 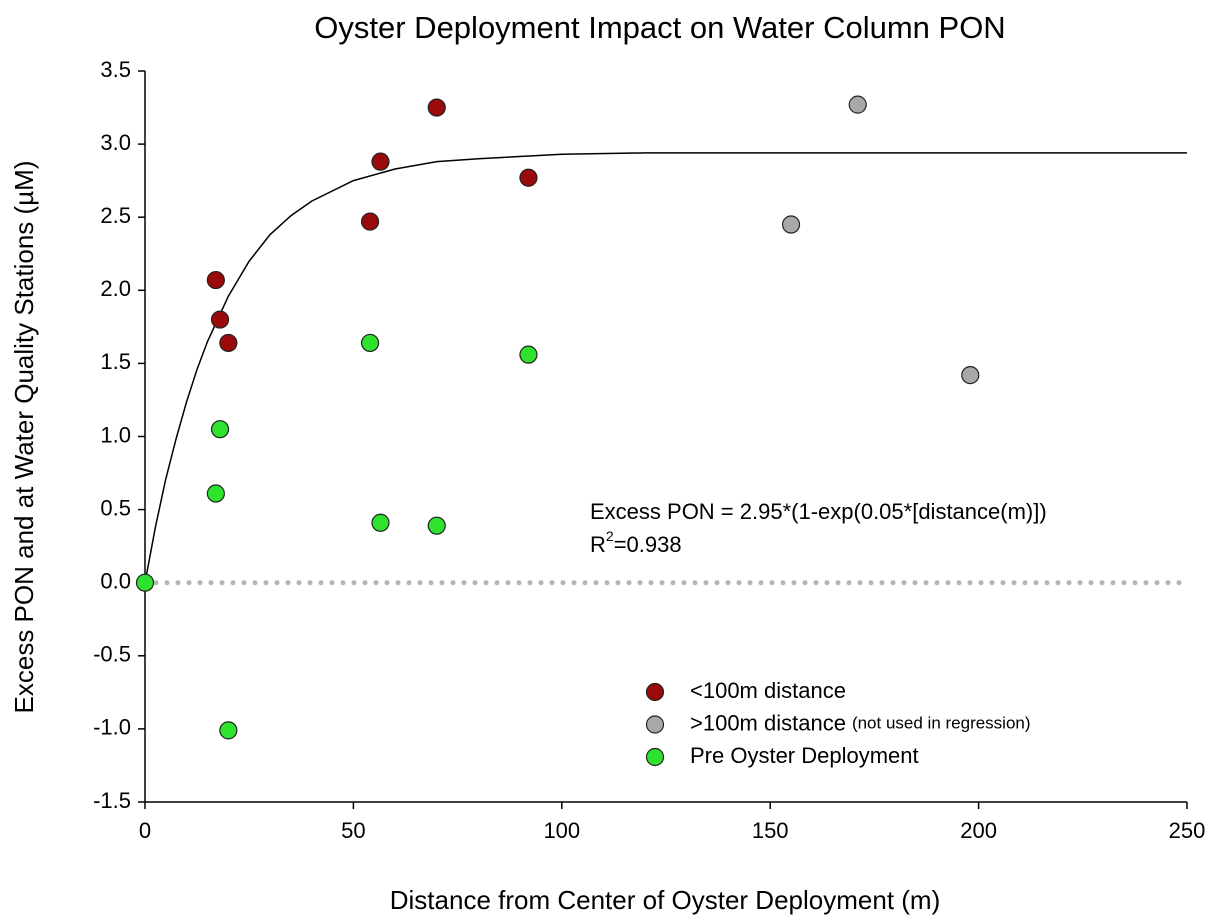 I want to click on x-tick-label: 0, so click(x=145, y=830).